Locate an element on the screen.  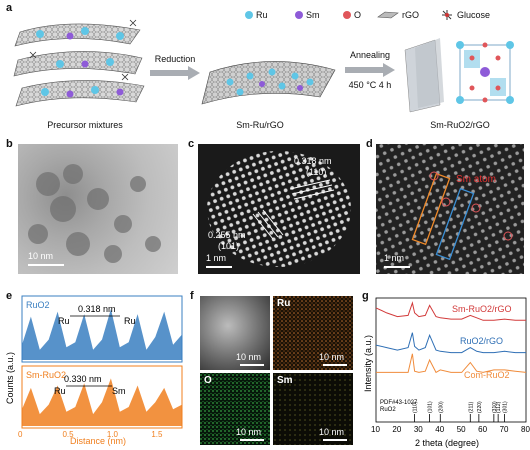
scale-text-c: 1 nm is located at coordinates (216, 258).